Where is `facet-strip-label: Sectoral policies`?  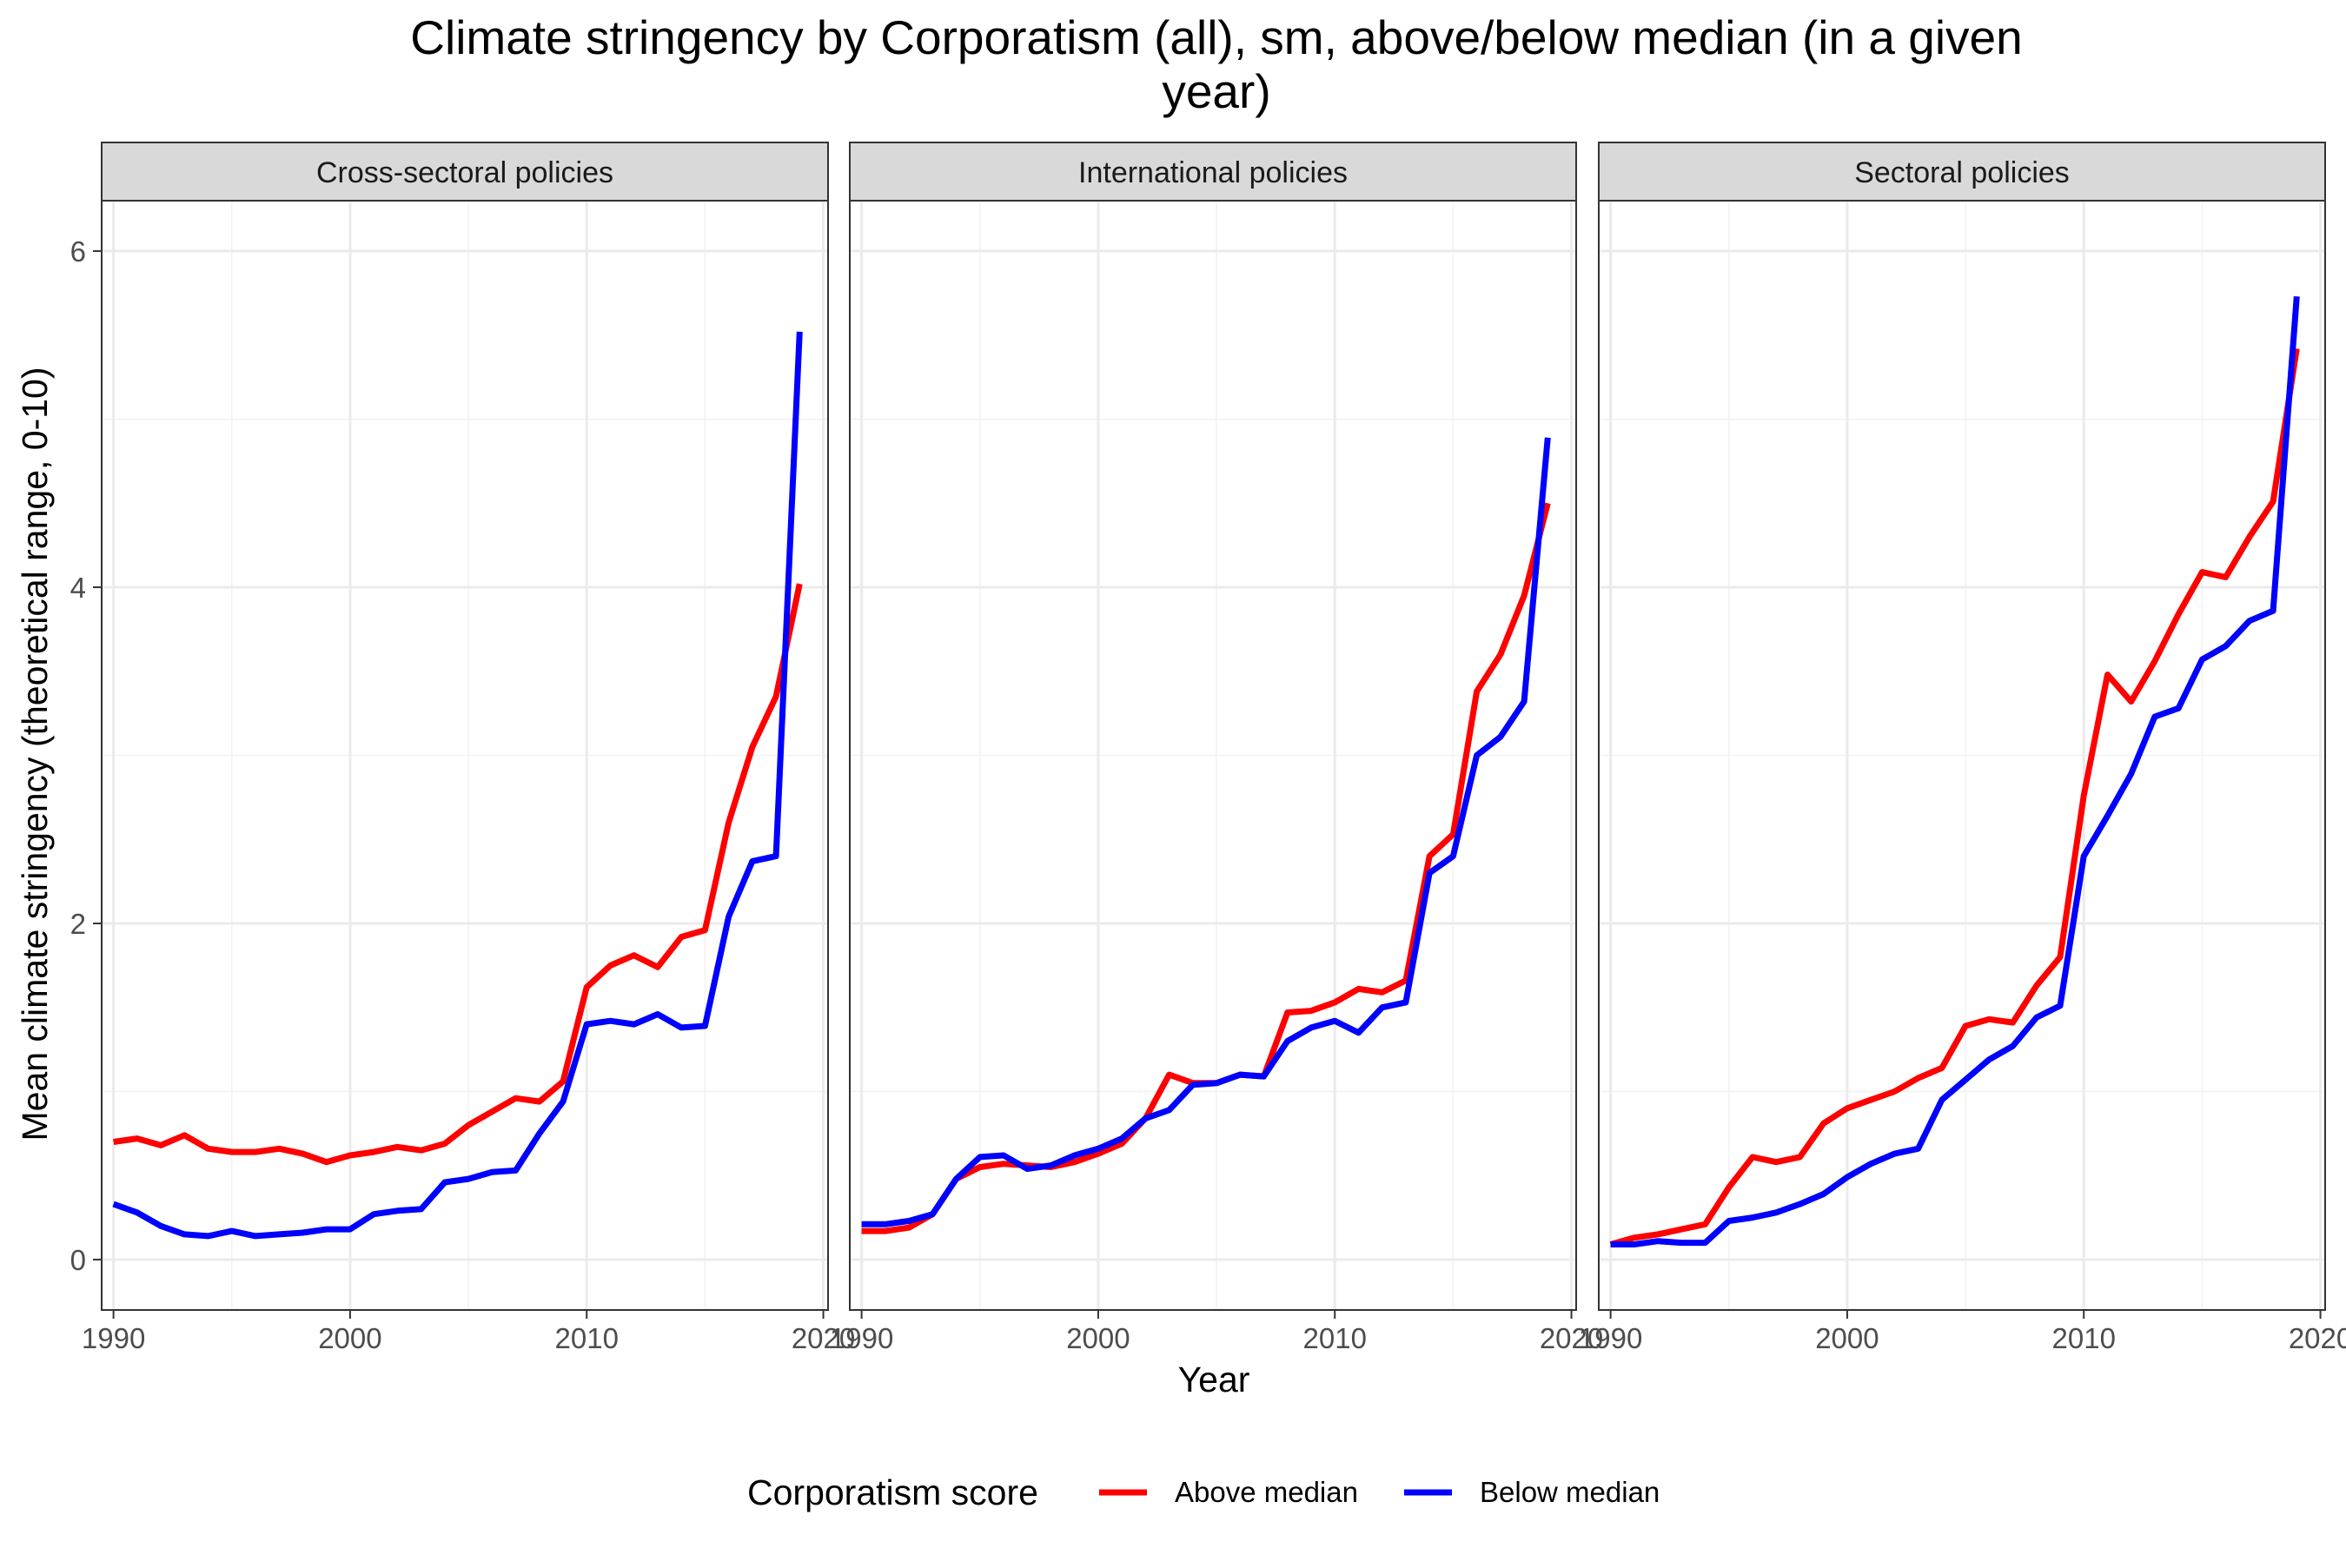
facet-strip-label: Sectoral policies is located at coordinates (1962, 172).